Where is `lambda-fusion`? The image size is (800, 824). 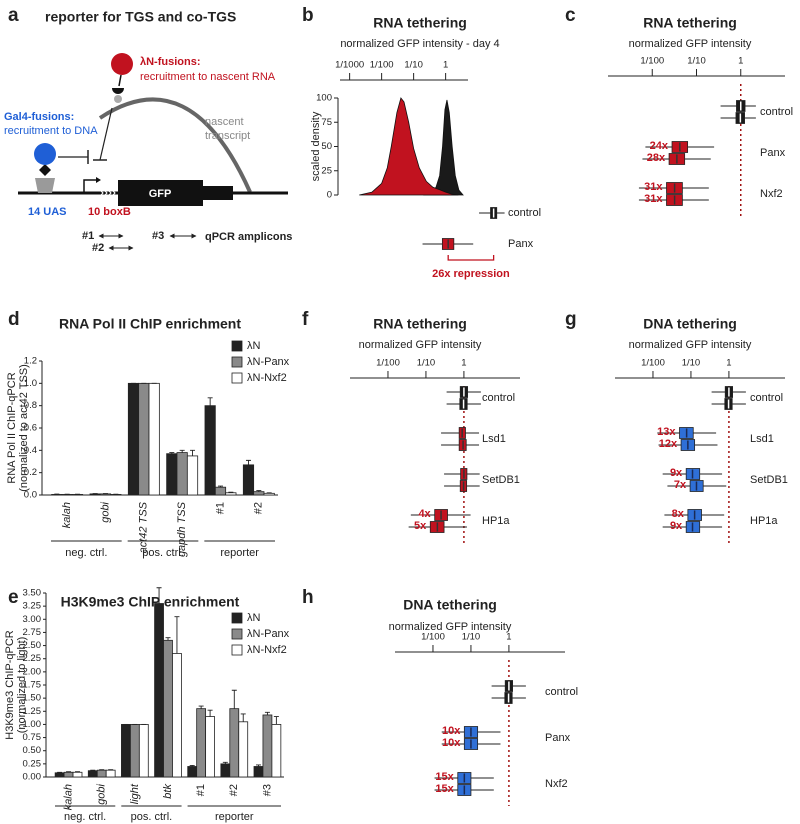
lambda-fusion is located at coordinates (122, 64).